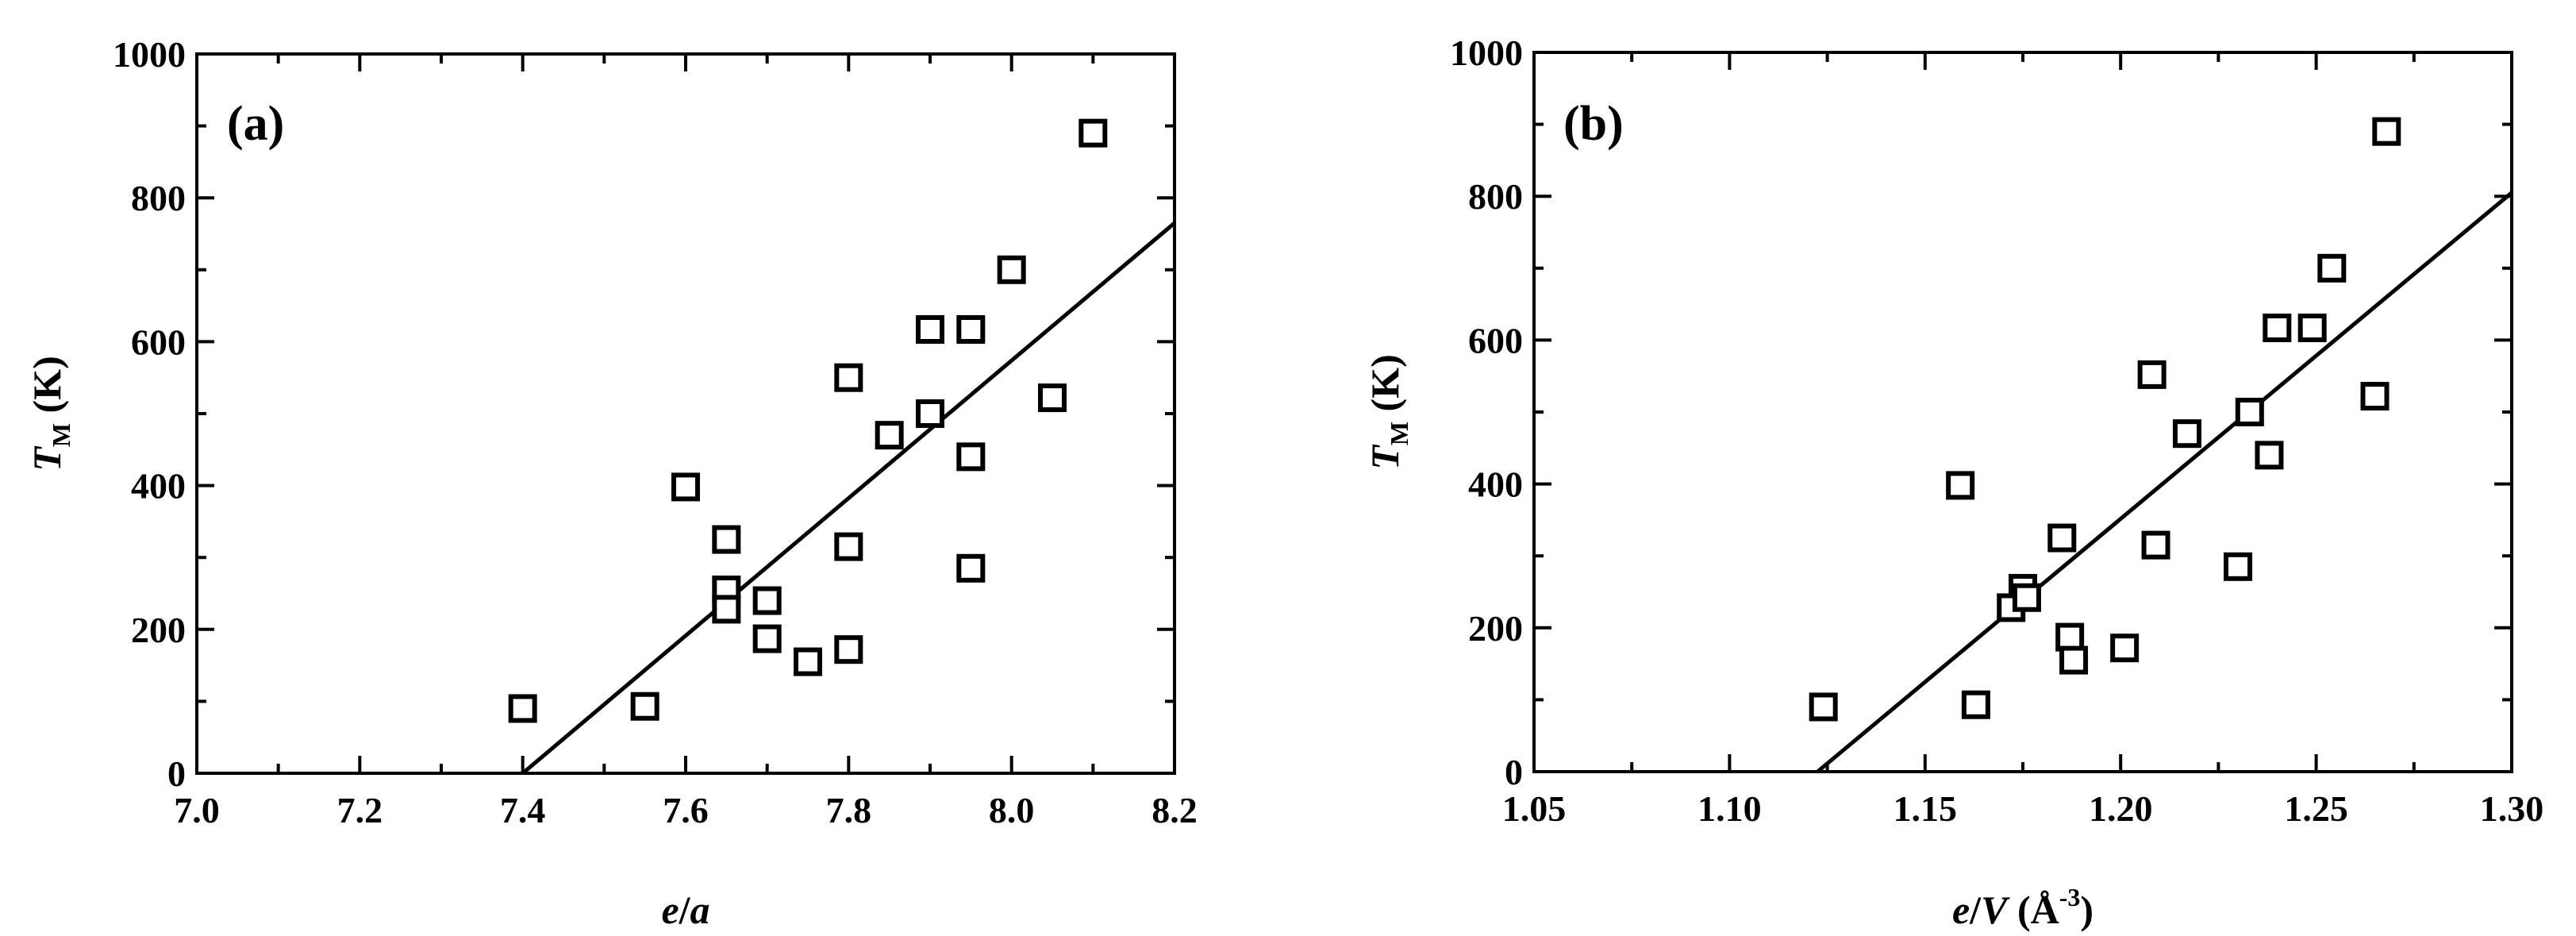  I want to click on y-tick-label-a: 600, so click(158, 342).